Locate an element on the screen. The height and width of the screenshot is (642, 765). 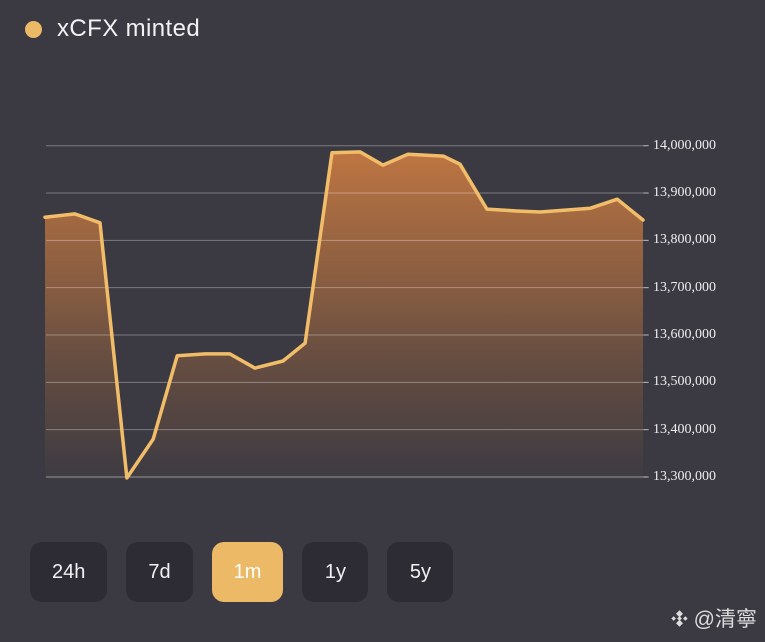
time-range-selector: 24h 7d 1m 1y 5y is located at coordinates (242, 572).